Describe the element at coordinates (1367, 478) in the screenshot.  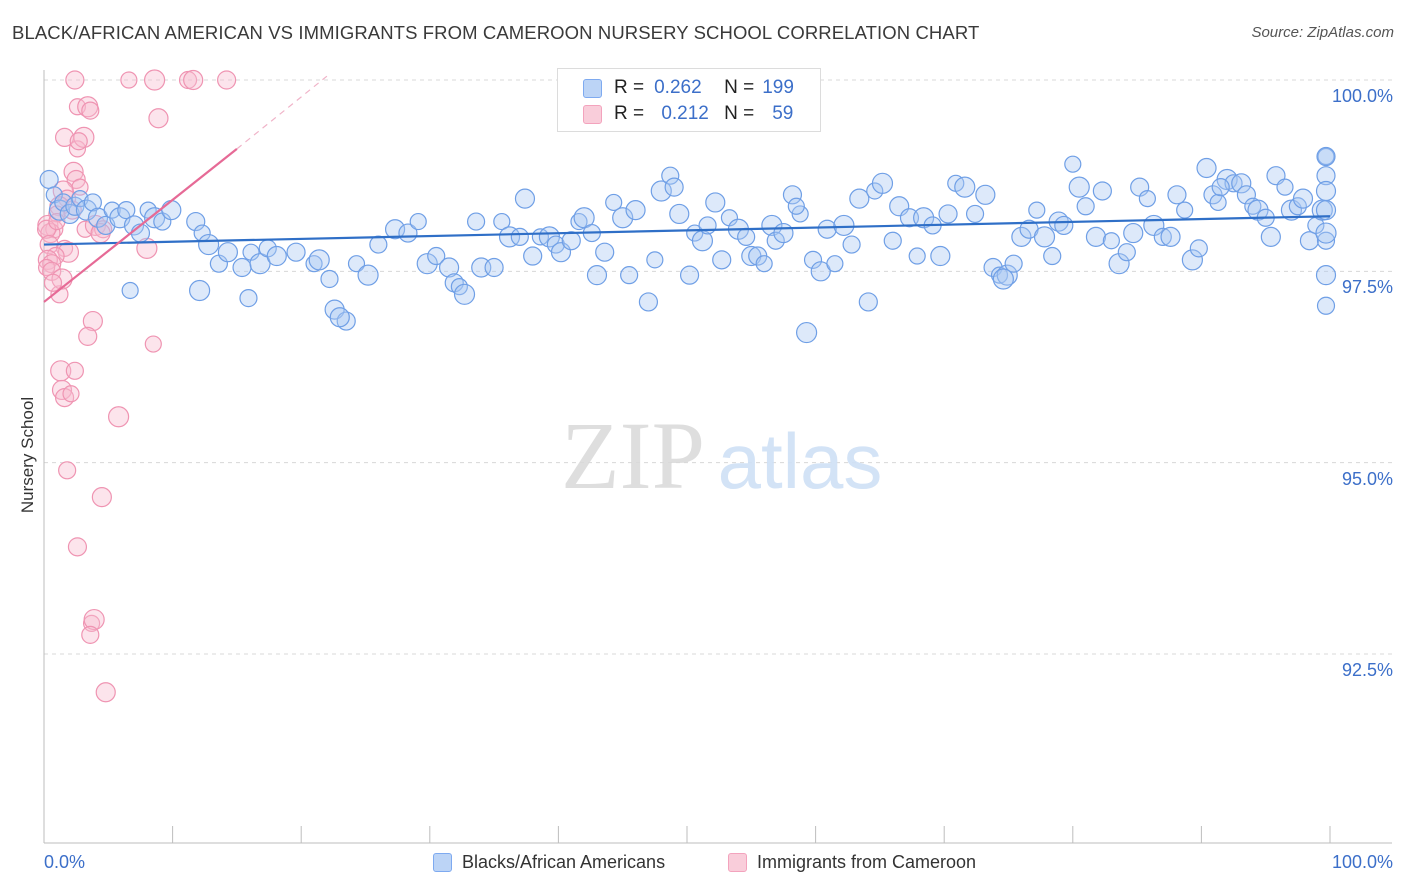
I see `y-tick-label: 95.0%` at that location.